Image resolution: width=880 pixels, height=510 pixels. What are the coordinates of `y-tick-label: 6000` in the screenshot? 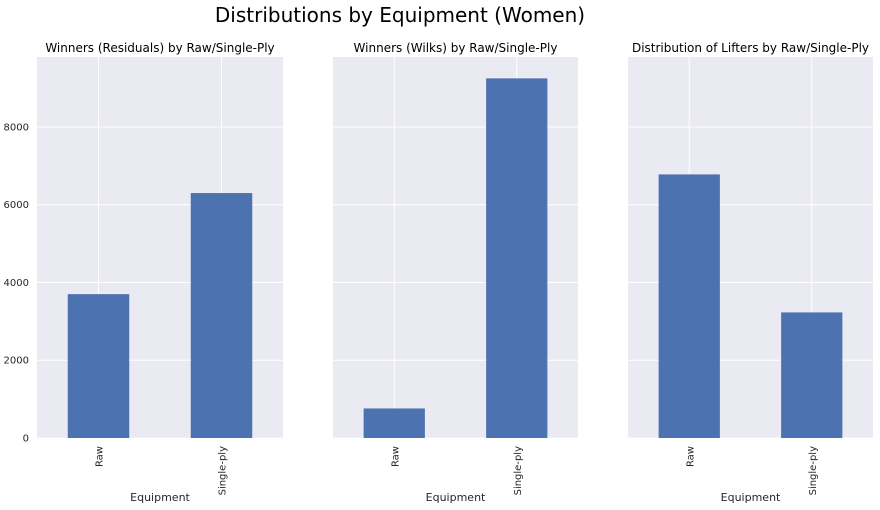 It's located at (16, 205).